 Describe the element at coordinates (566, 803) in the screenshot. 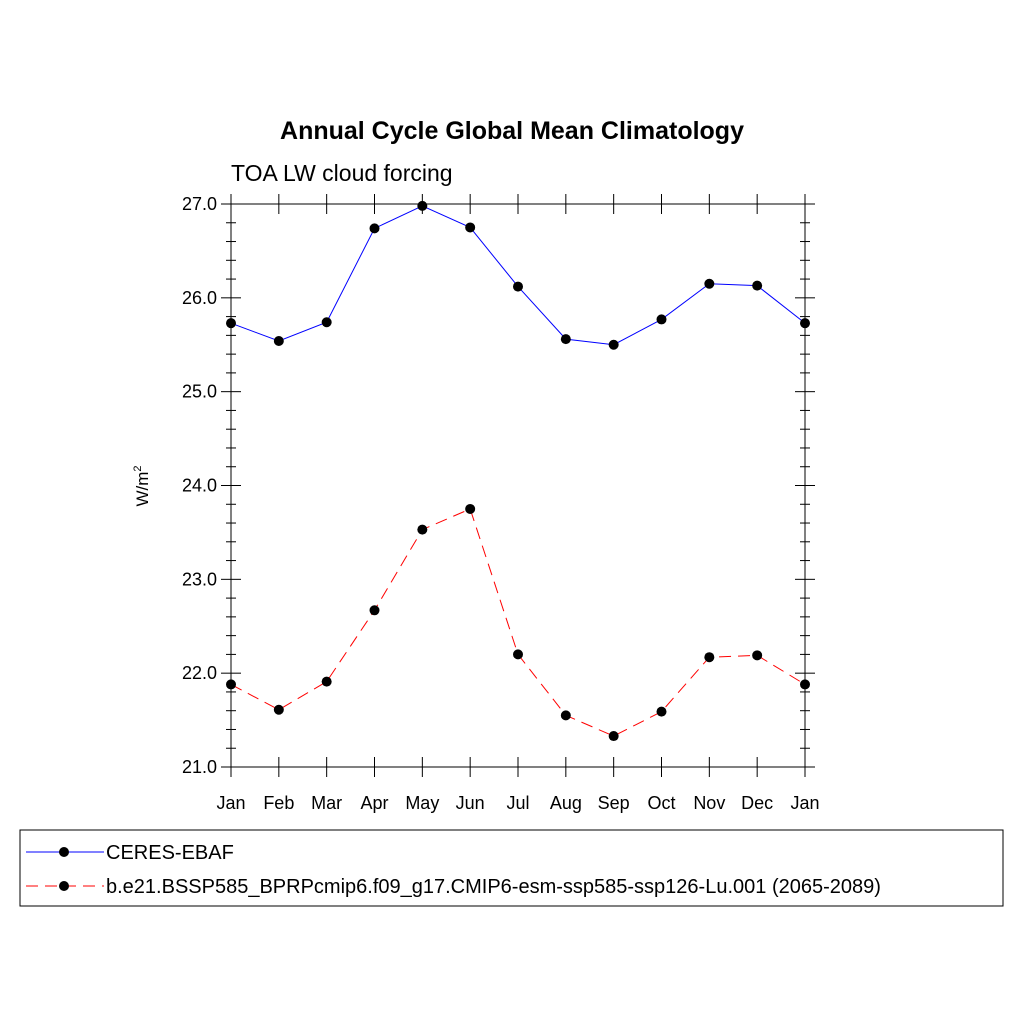

I see `x-tick-label: Aug` at that location.